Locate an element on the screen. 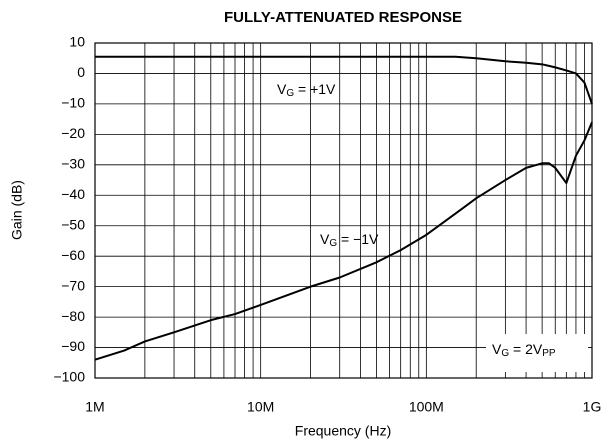 This screenshot has width=613, height=445. annotation-text: = +1V is located at coordinates (315, 89).